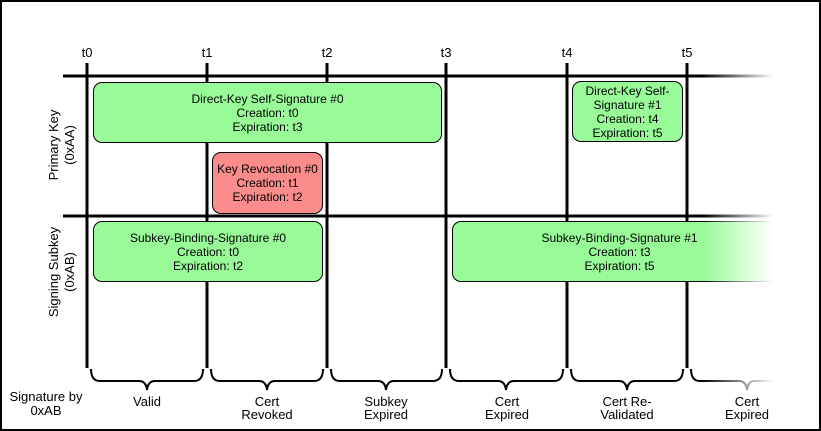 This screenshot has height=431, width=821. Describe the element at coordinates (267, 169) in the screenshot. I see `box-title: Key Revocation #0` at that location.